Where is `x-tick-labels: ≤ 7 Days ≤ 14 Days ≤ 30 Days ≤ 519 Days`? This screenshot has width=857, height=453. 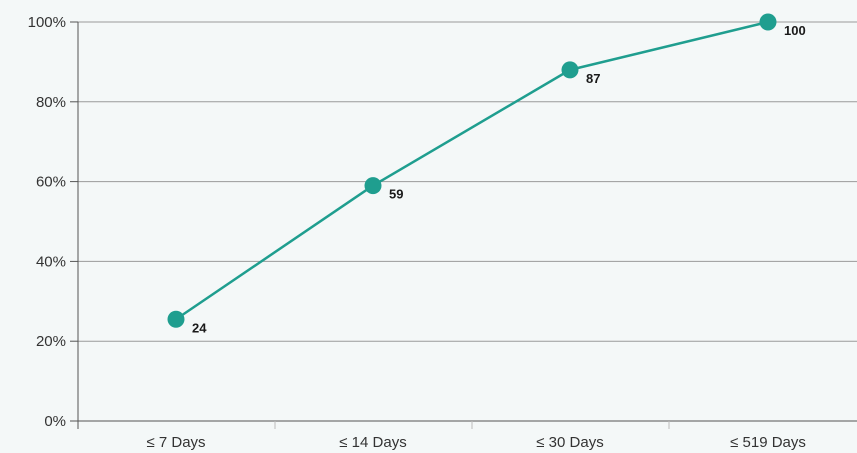 x-tick-labels: ≤ 7 Days ≤ 14 Days ≤ 30 Days ≤ 519 Days is located at coordinates (475, 442).